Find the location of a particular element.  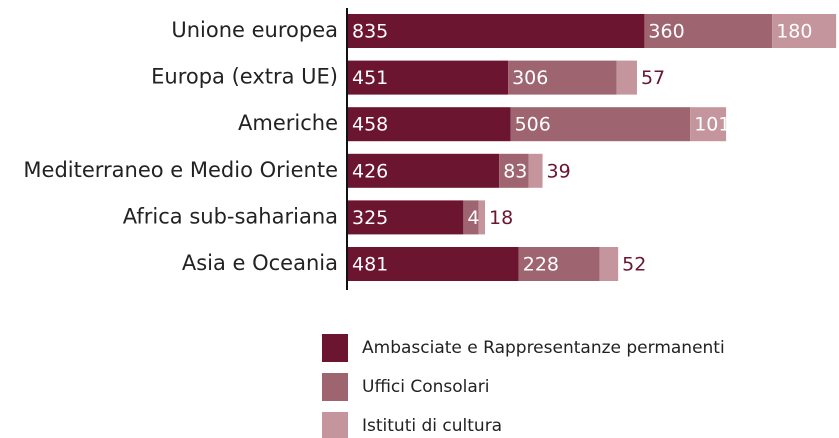

value-label: 506 is located at coordinates (533, 125).